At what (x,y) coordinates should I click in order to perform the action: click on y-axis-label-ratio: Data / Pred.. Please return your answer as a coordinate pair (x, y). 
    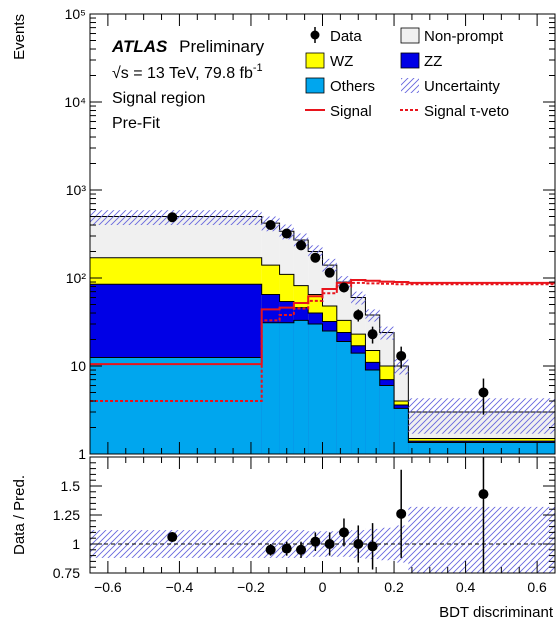
    Looking at the image, I should click on (19, 515).